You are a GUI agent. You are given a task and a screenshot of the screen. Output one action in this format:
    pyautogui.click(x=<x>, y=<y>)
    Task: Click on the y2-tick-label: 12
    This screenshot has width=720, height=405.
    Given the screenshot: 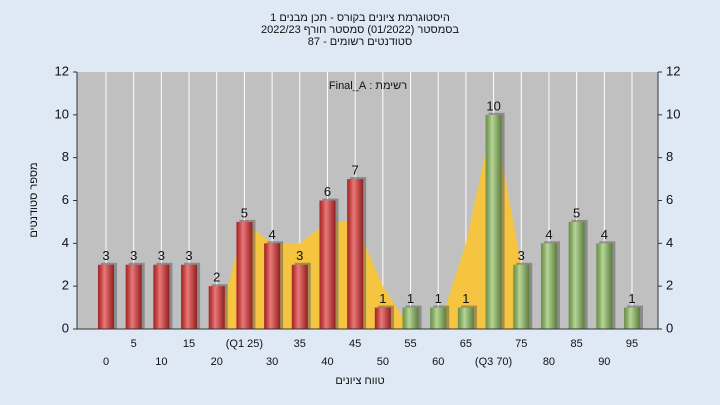 What is the action you would take?
    pyautogui.click(x=673, y=70)
    